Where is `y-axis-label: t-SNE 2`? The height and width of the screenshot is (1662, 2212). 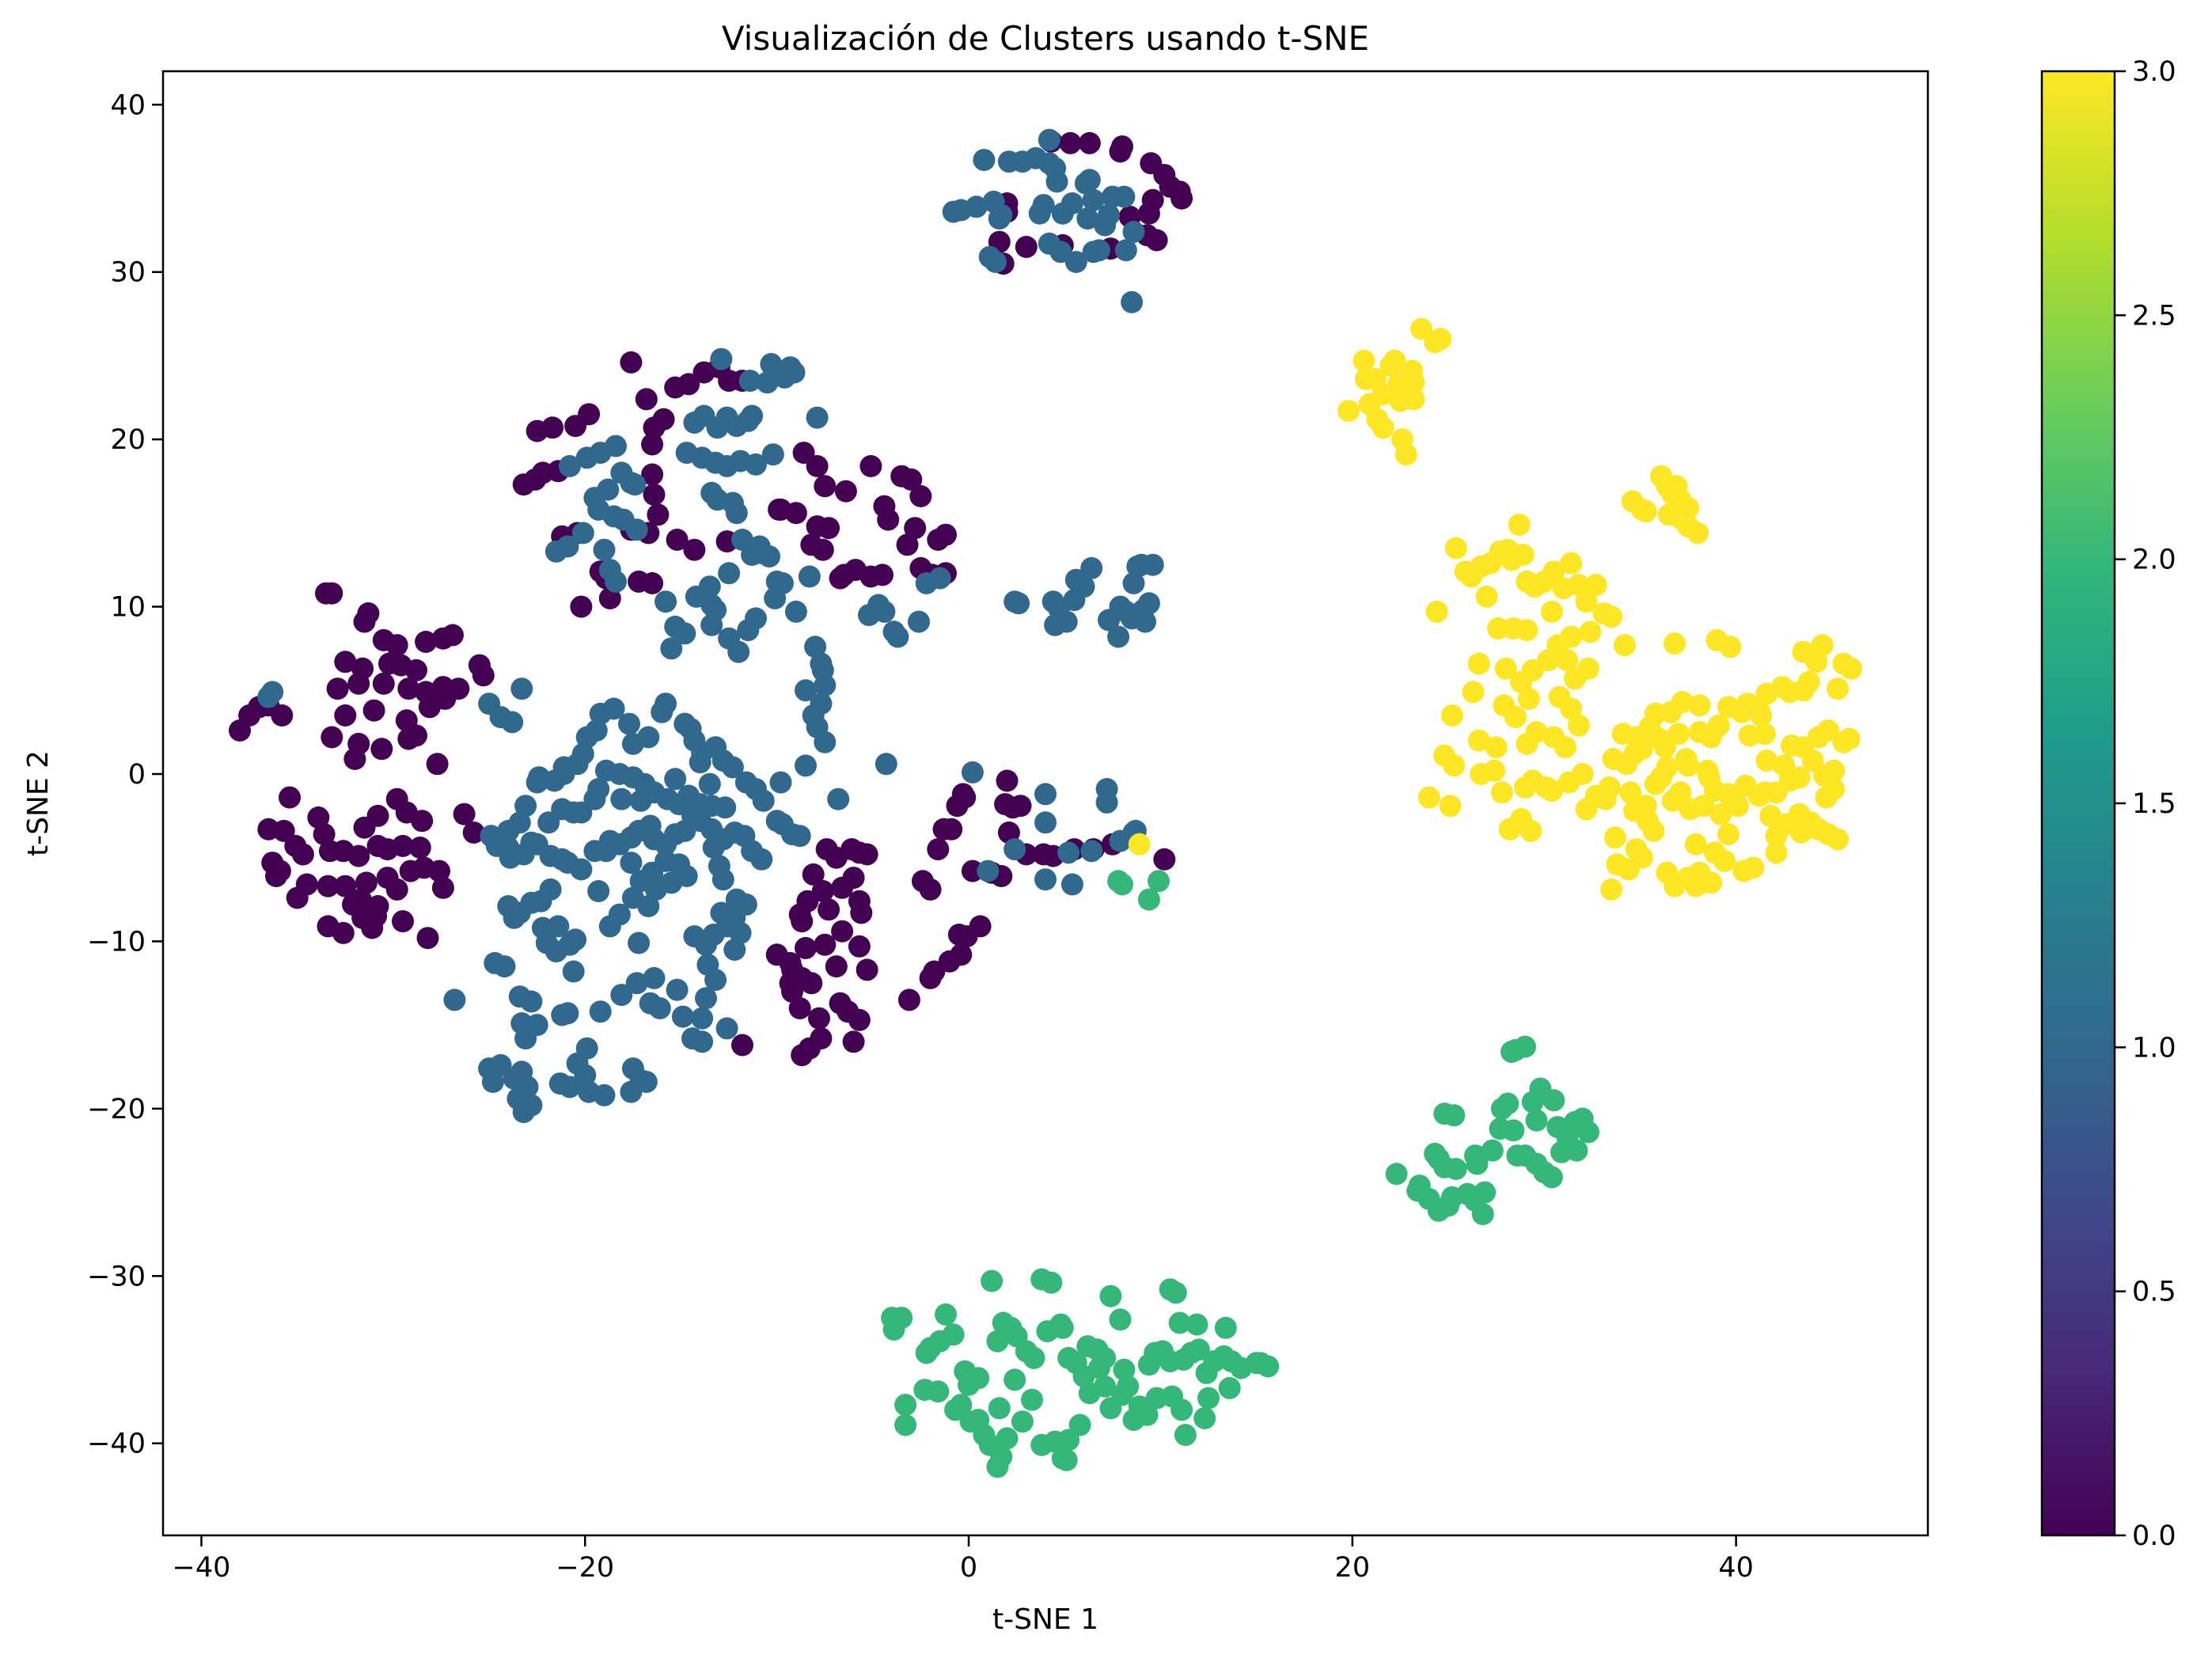 y-axis-label: t-SNE 2 is located at coordinates (38, 803).